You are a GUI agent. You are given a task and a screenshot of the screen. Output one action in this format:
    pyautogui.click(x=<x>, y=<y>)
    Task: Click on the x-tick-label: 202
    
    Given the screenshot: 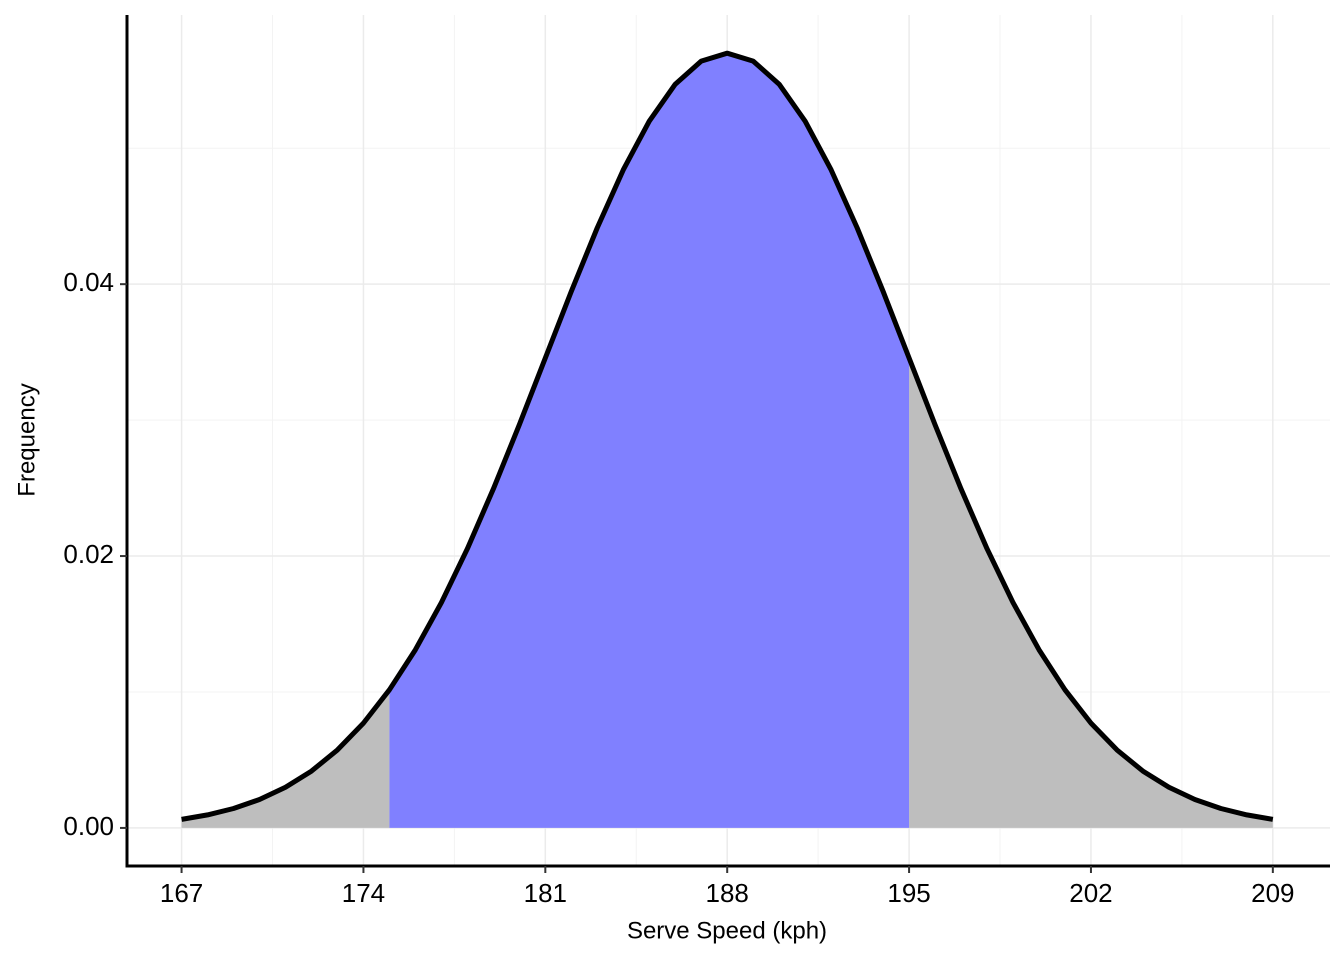 What is the action you would take?
    pyautogui.click(x=1090, y=893)
    